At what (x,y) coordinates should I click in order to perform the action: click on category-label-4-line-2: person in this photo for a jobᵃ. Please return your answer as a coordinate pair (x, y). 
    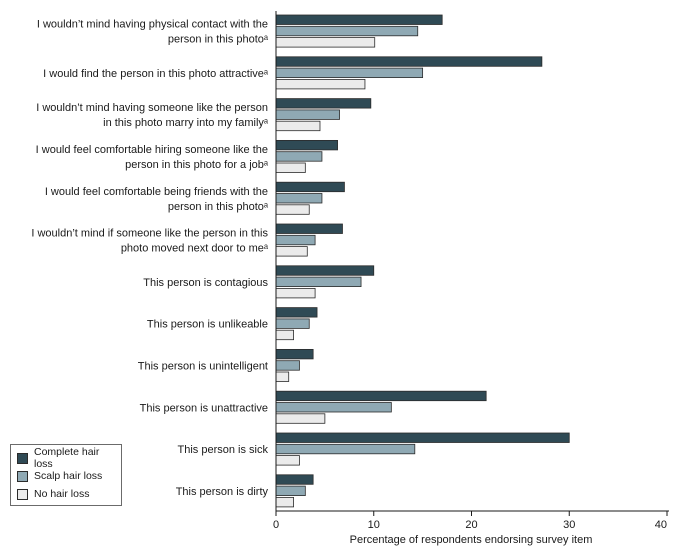
    Looking at the image, I should click on (197, 165).